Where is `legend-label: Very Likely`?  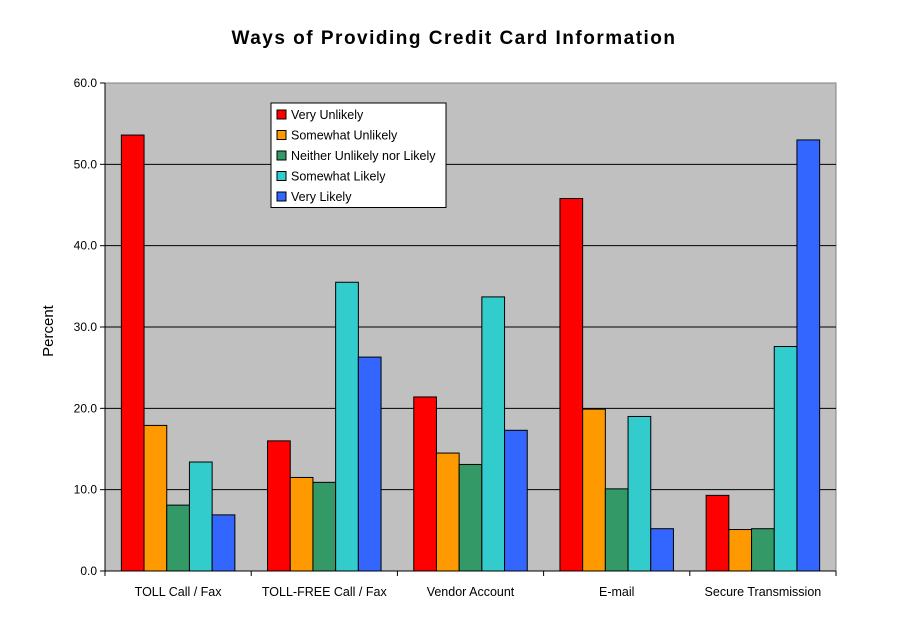
legend-label: Very Likely is located at coordinates (321, 197).